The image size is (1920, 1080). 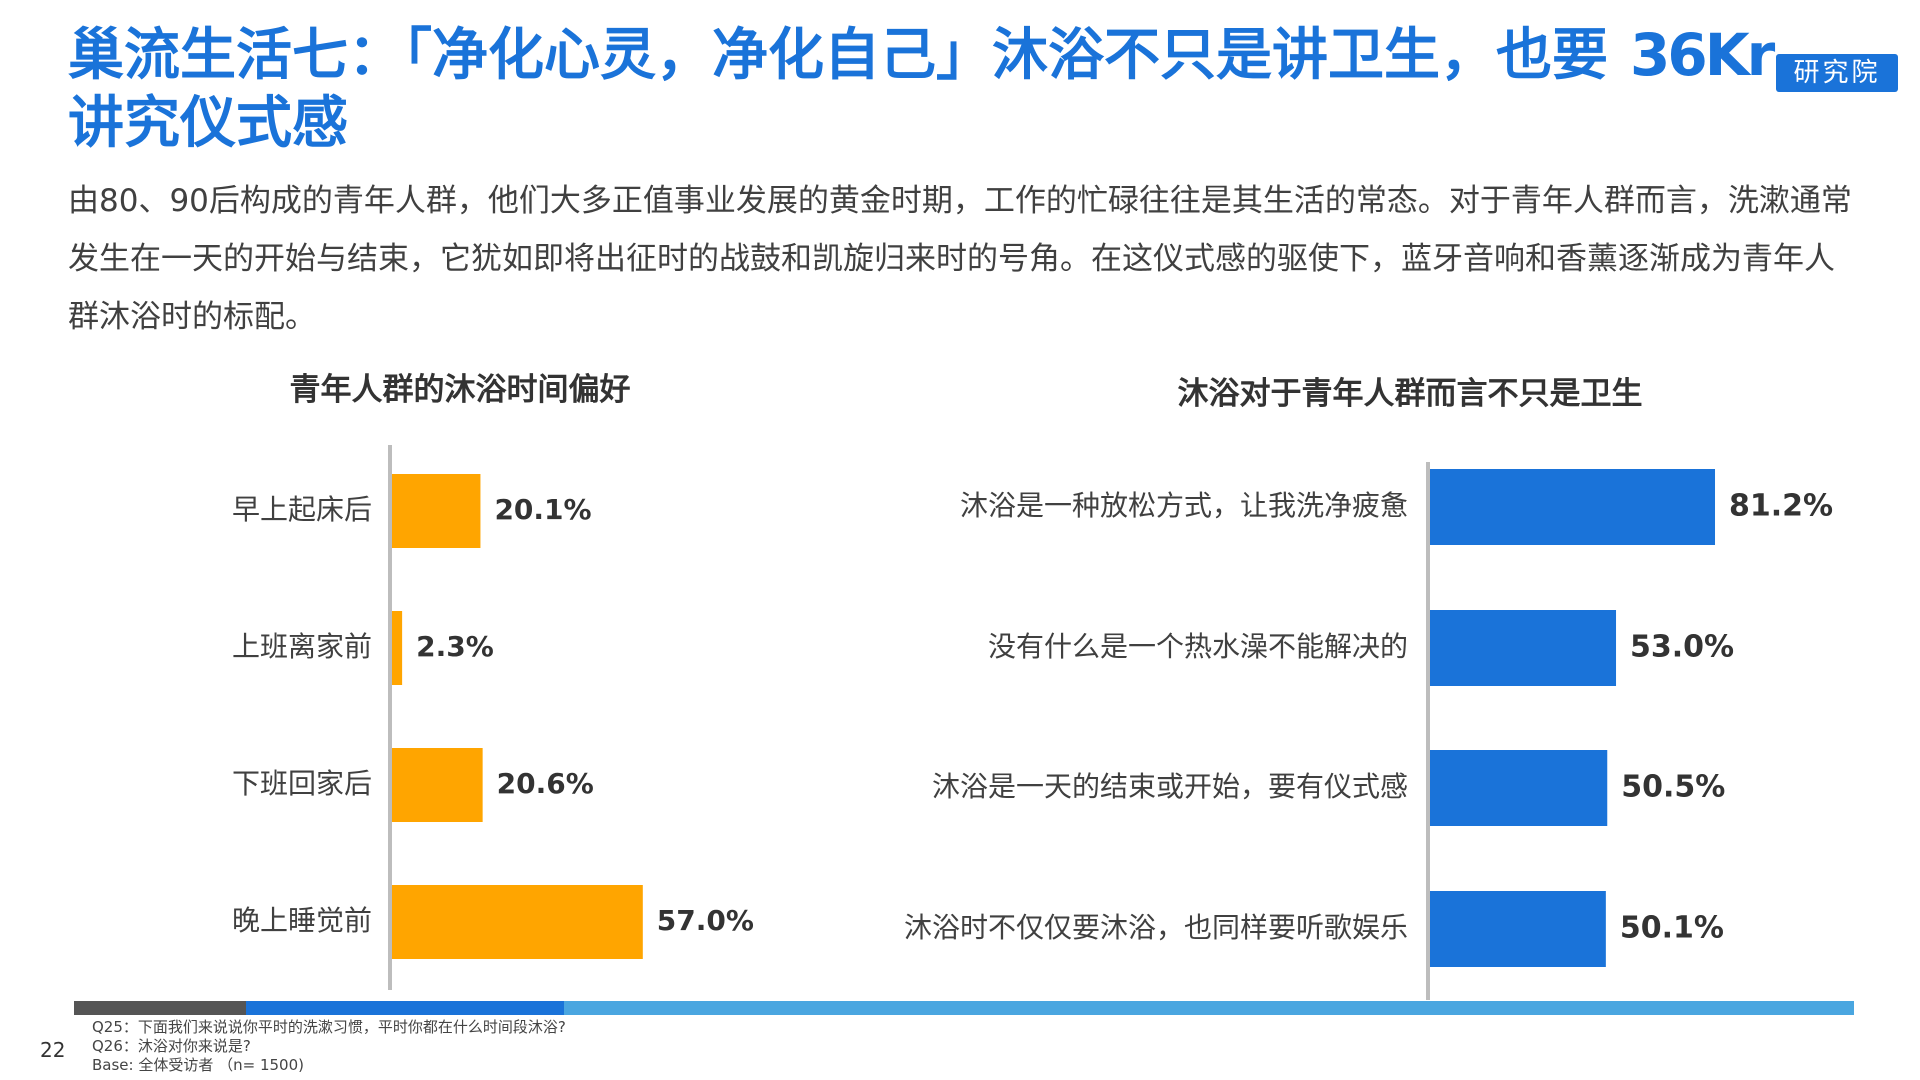 I want to click on chart1-category-label: 上班离家前, so click(x=302, y=646).